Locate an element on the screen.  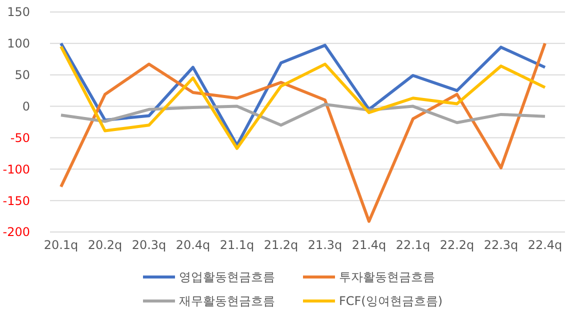
x-tick-label: 20.1q is located at coordinates (61, 245).